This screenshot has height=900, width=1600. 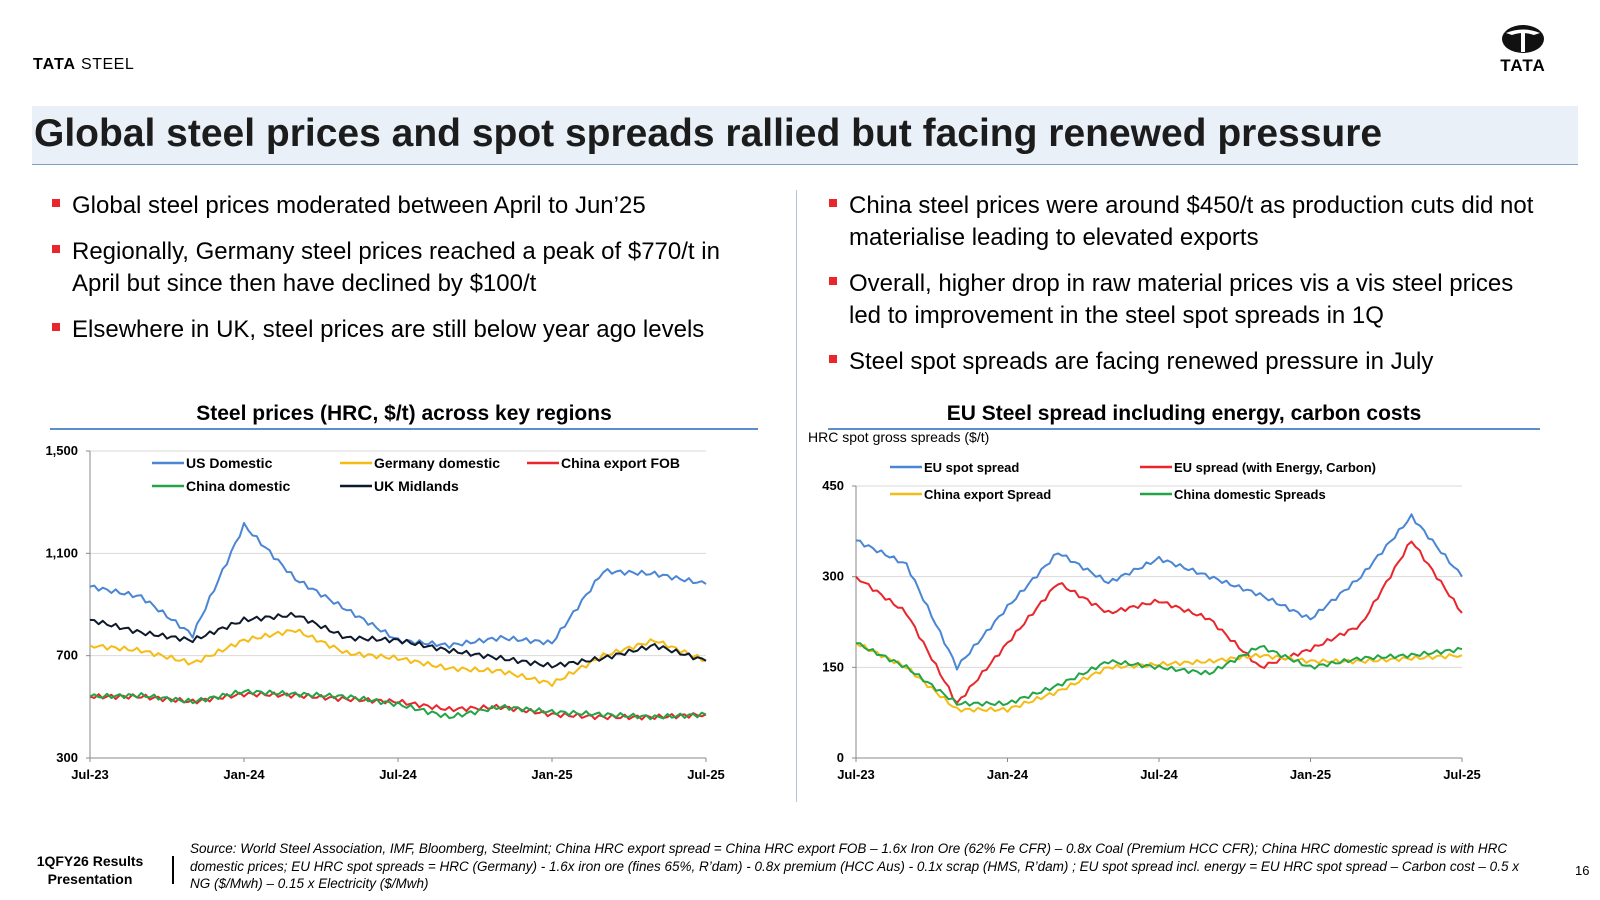 I want to click on page-number: 16, so click(x=1582, y=870).